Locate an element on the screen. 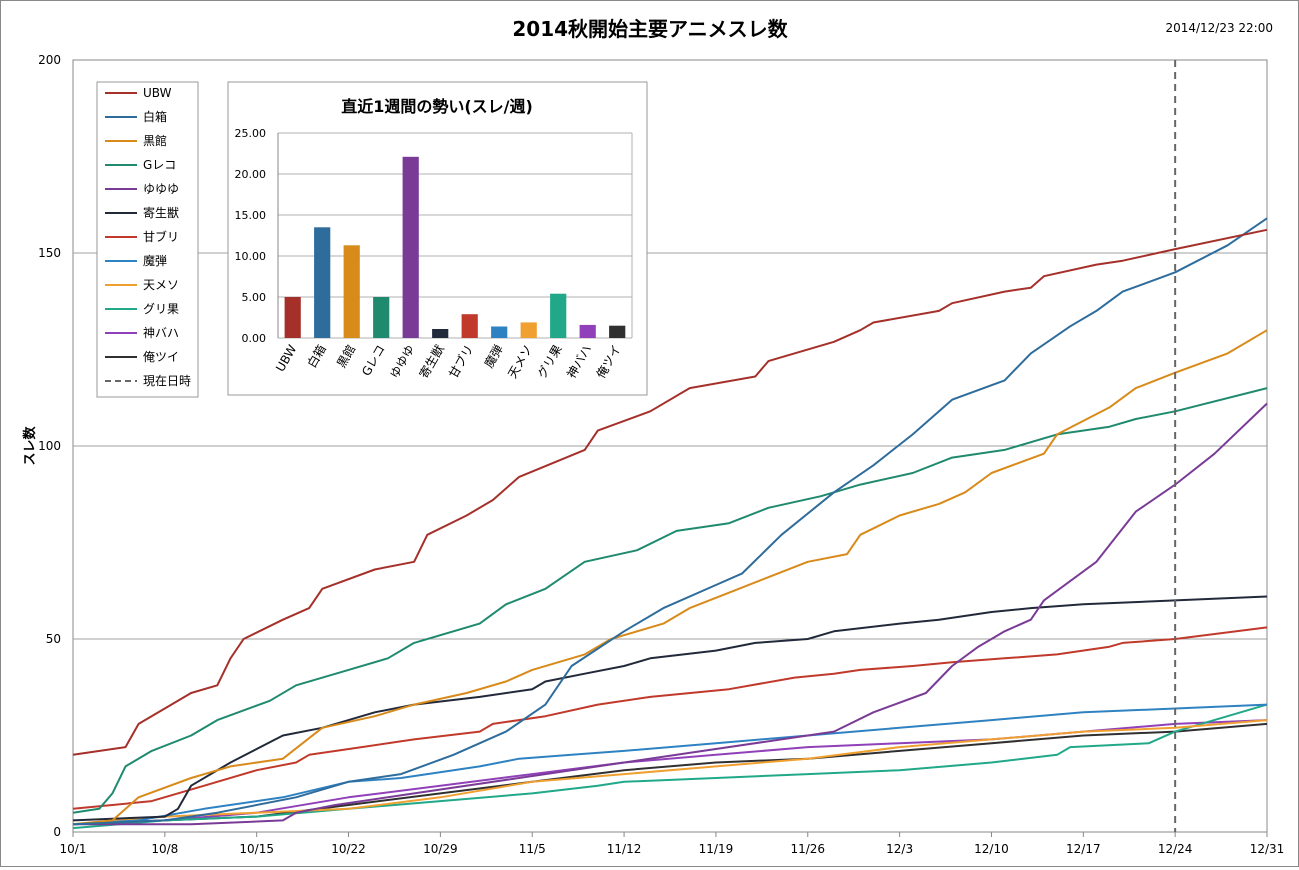 This screenshot has width=1299, height=870. series-line-e5a4a9e383a1e382bd is located at coordinates (670, 772).